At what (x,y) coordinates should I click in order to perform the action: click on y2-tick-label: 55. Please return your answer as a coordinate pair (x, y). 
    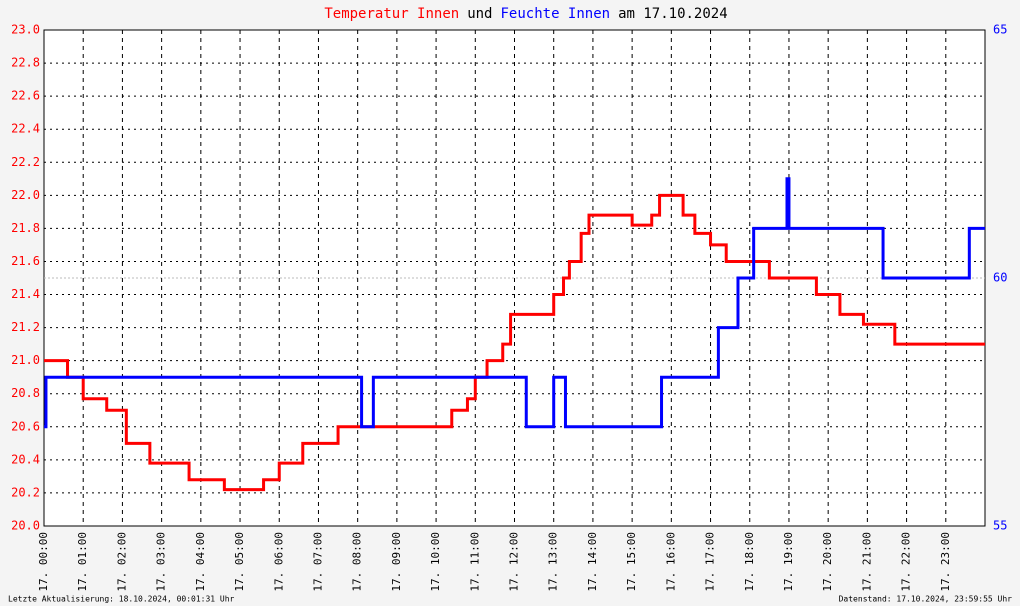
    Looking at the image, I should click on (1000, 526).